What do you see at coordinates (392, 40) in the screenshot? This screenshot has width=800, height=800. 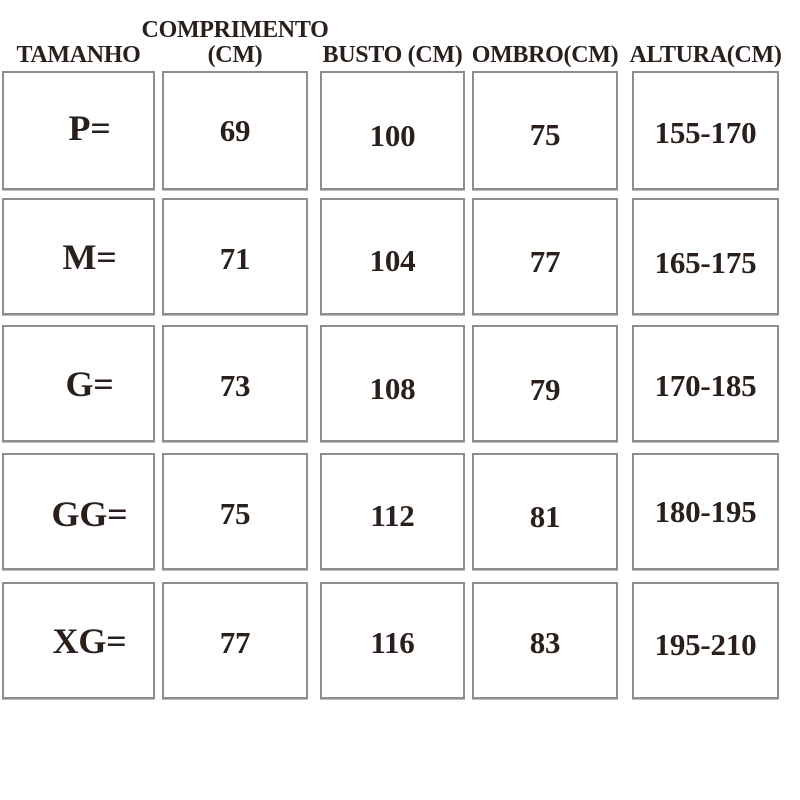 I see `column-header-busto: BUSTO (CM)` at bounding box center [392, 40].